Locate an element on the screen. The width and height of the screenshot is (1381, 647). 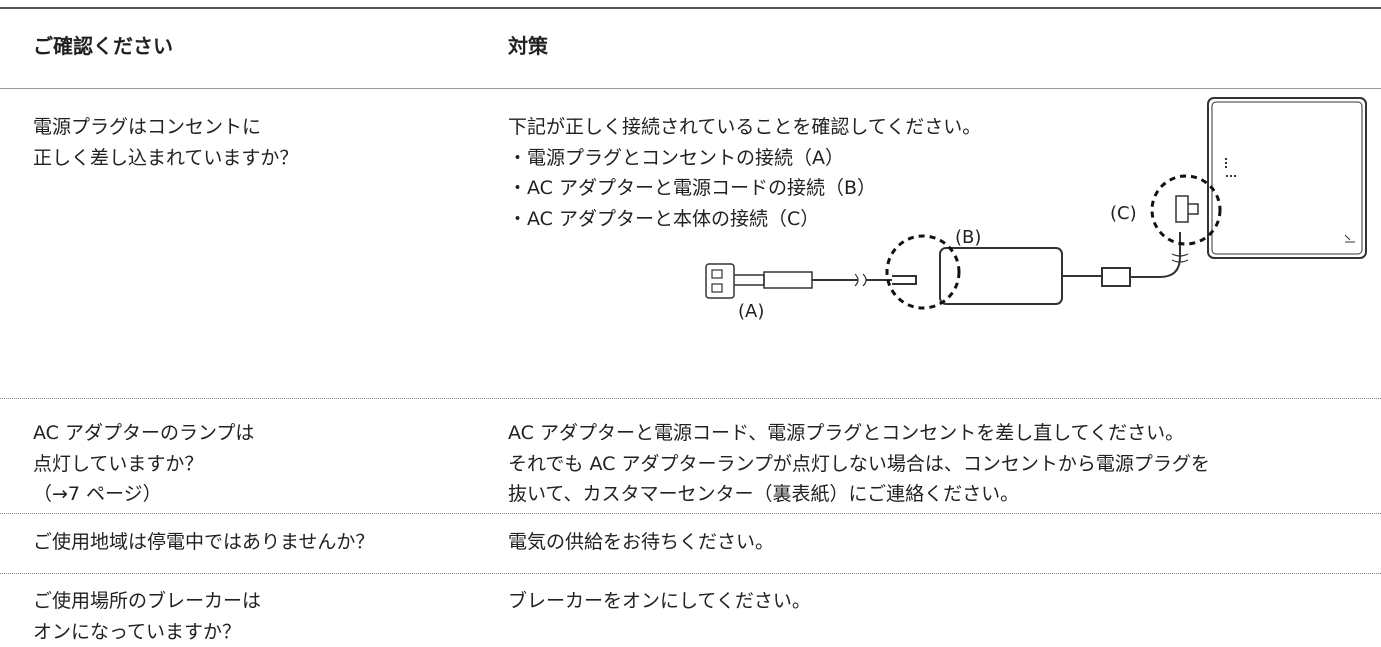
header-cell: 対策 is located at coordinates (528, 46).